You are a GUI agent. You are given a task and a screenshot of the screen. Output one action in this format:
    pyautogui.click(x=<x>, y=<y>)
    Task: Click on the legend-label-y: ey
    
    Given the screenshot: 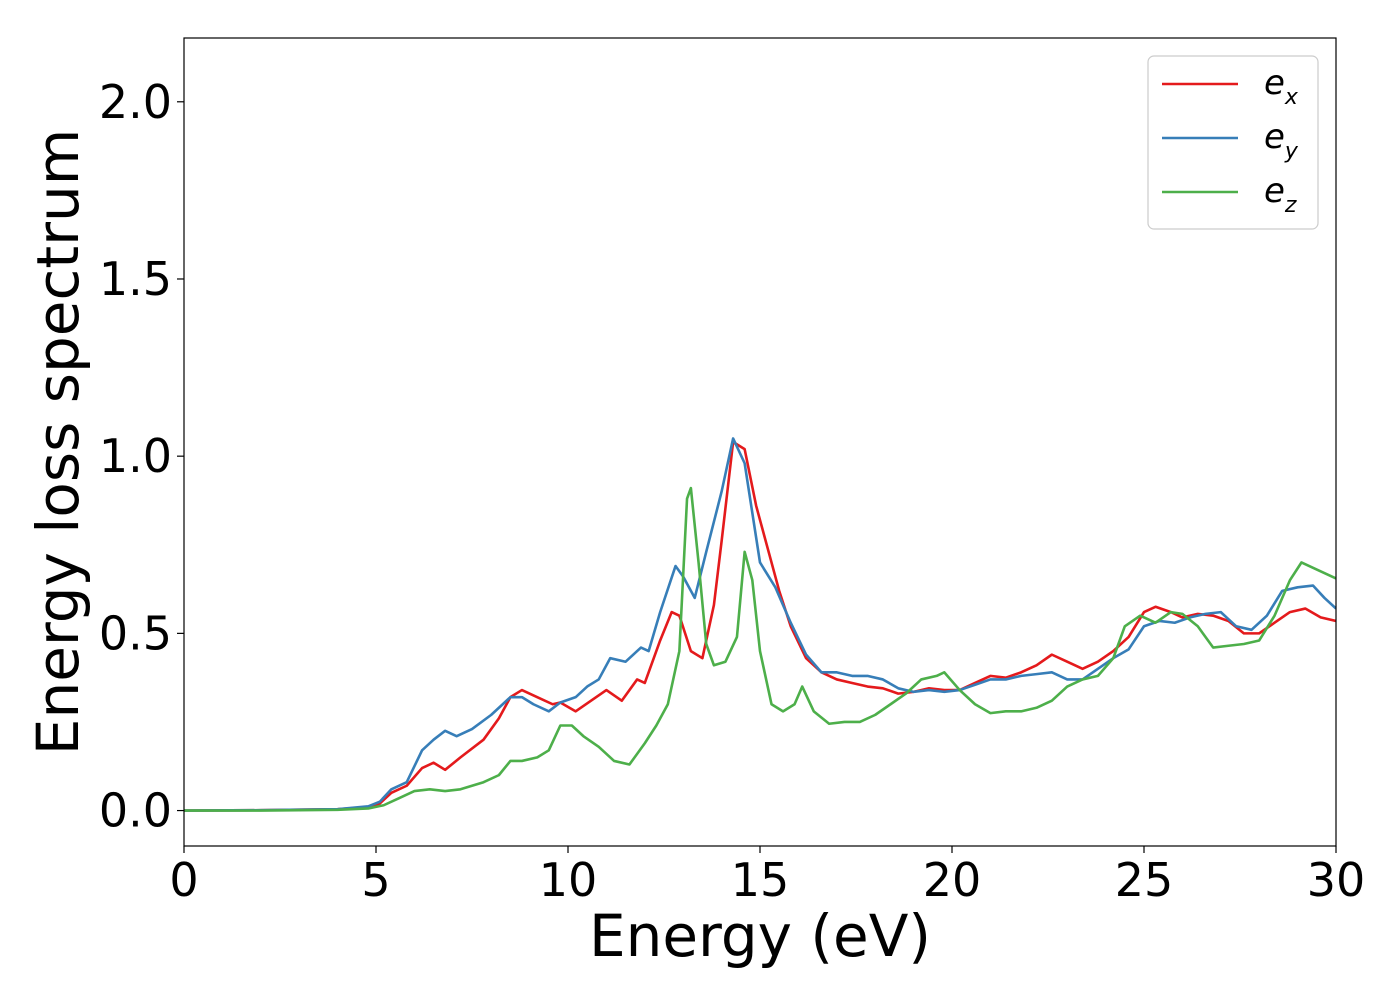 What is the action you would take?
    pyautogui.click(x=1281, y=140)
    